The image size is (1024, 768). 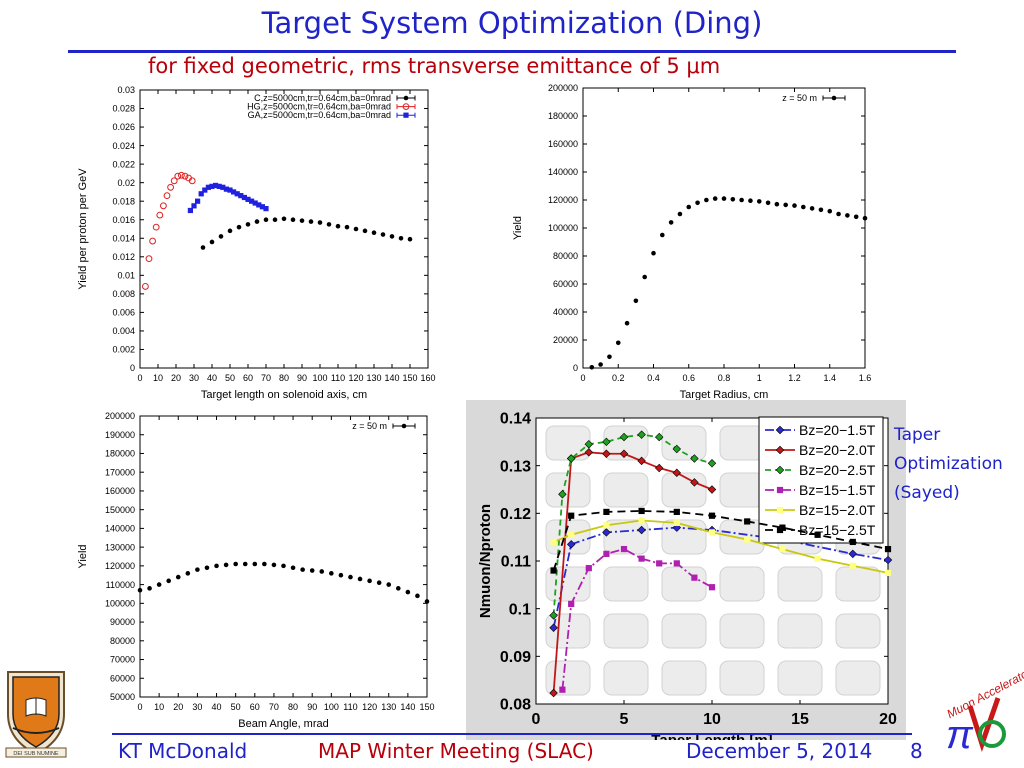 What do you see at coordinates (36, 714) in the screenshot?
I see `princeton-shield-logo: DEI SUB NUMINE` at bounding box center [36, 714].